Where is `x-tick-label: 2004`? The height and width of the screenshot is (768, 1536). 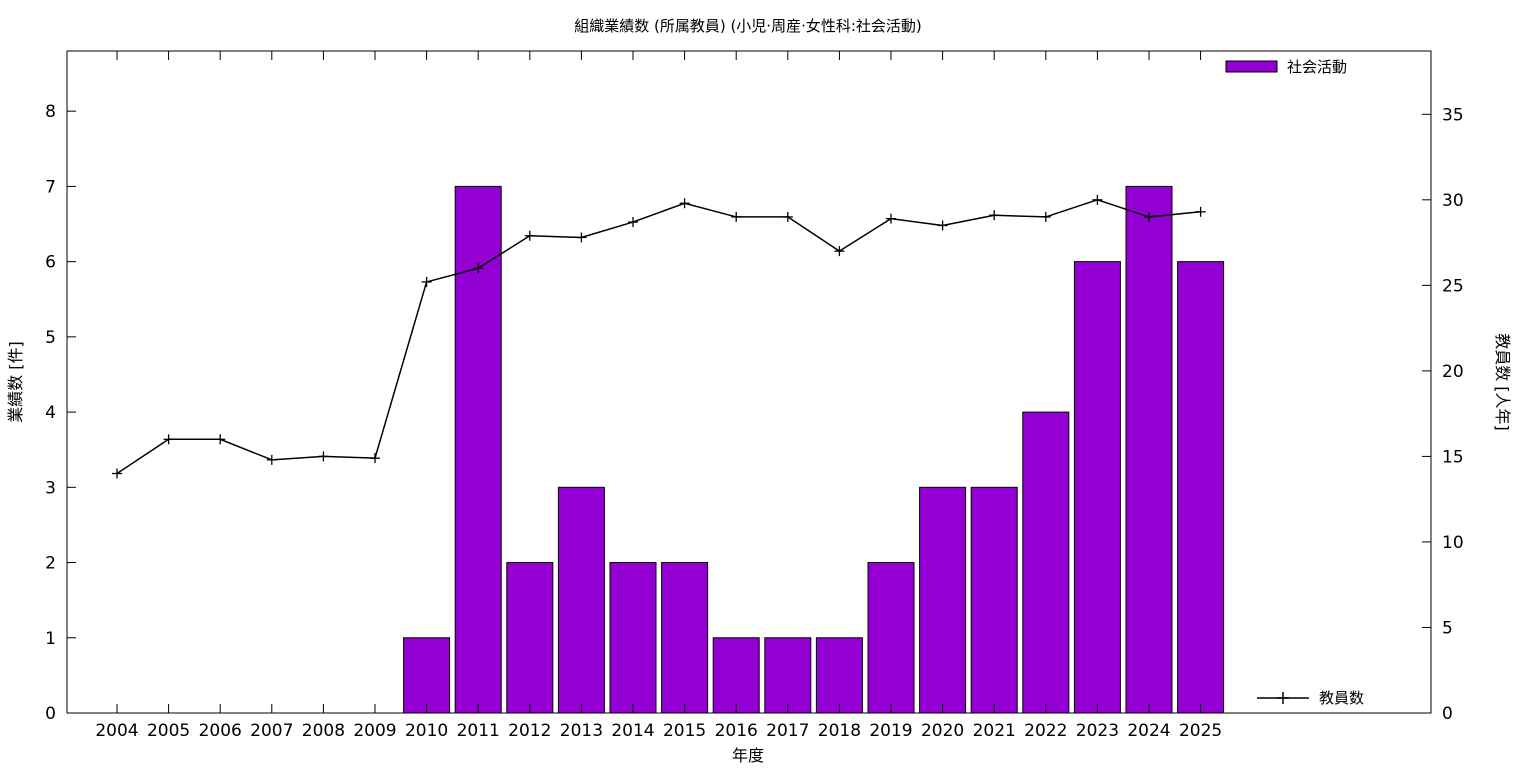 x-tick-label: 2004 is located at coordinates (116, 731).